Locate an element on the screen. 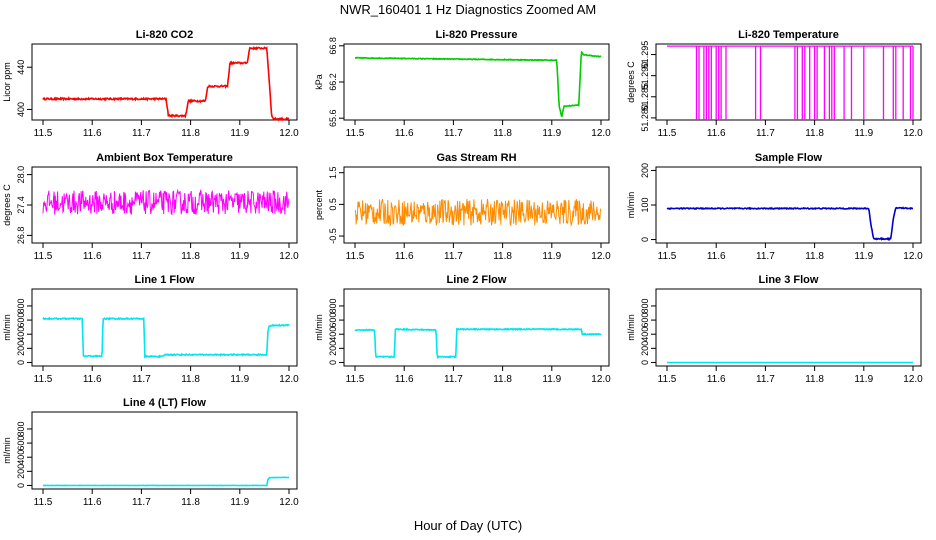  panel-2-x-tick-label: 11.7 is located at coordinates (453, 133).